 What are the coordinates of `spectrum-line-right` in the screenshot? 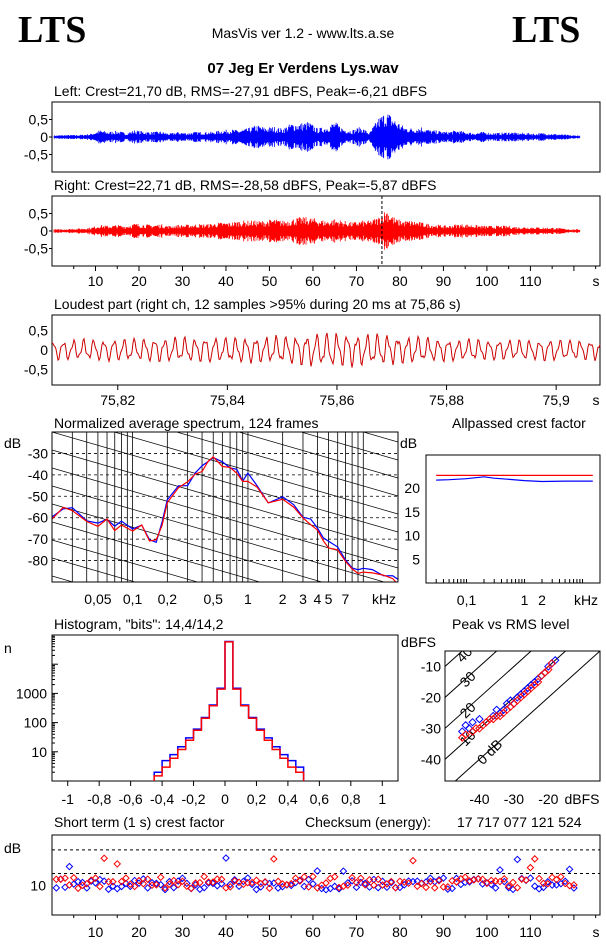 It's located at (224, 518).